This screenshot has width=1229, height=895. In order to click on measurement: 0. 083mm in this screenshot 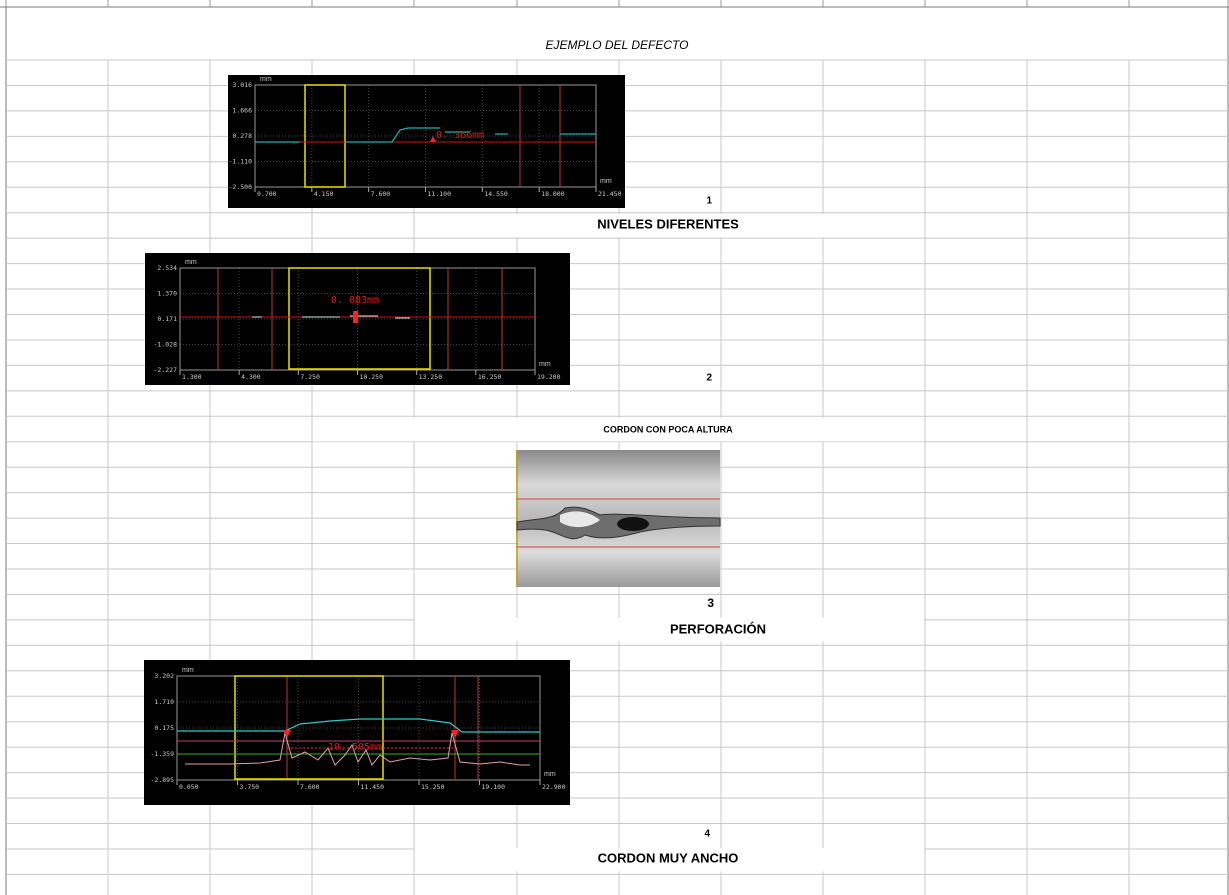, I will do `click(355, 300)`.